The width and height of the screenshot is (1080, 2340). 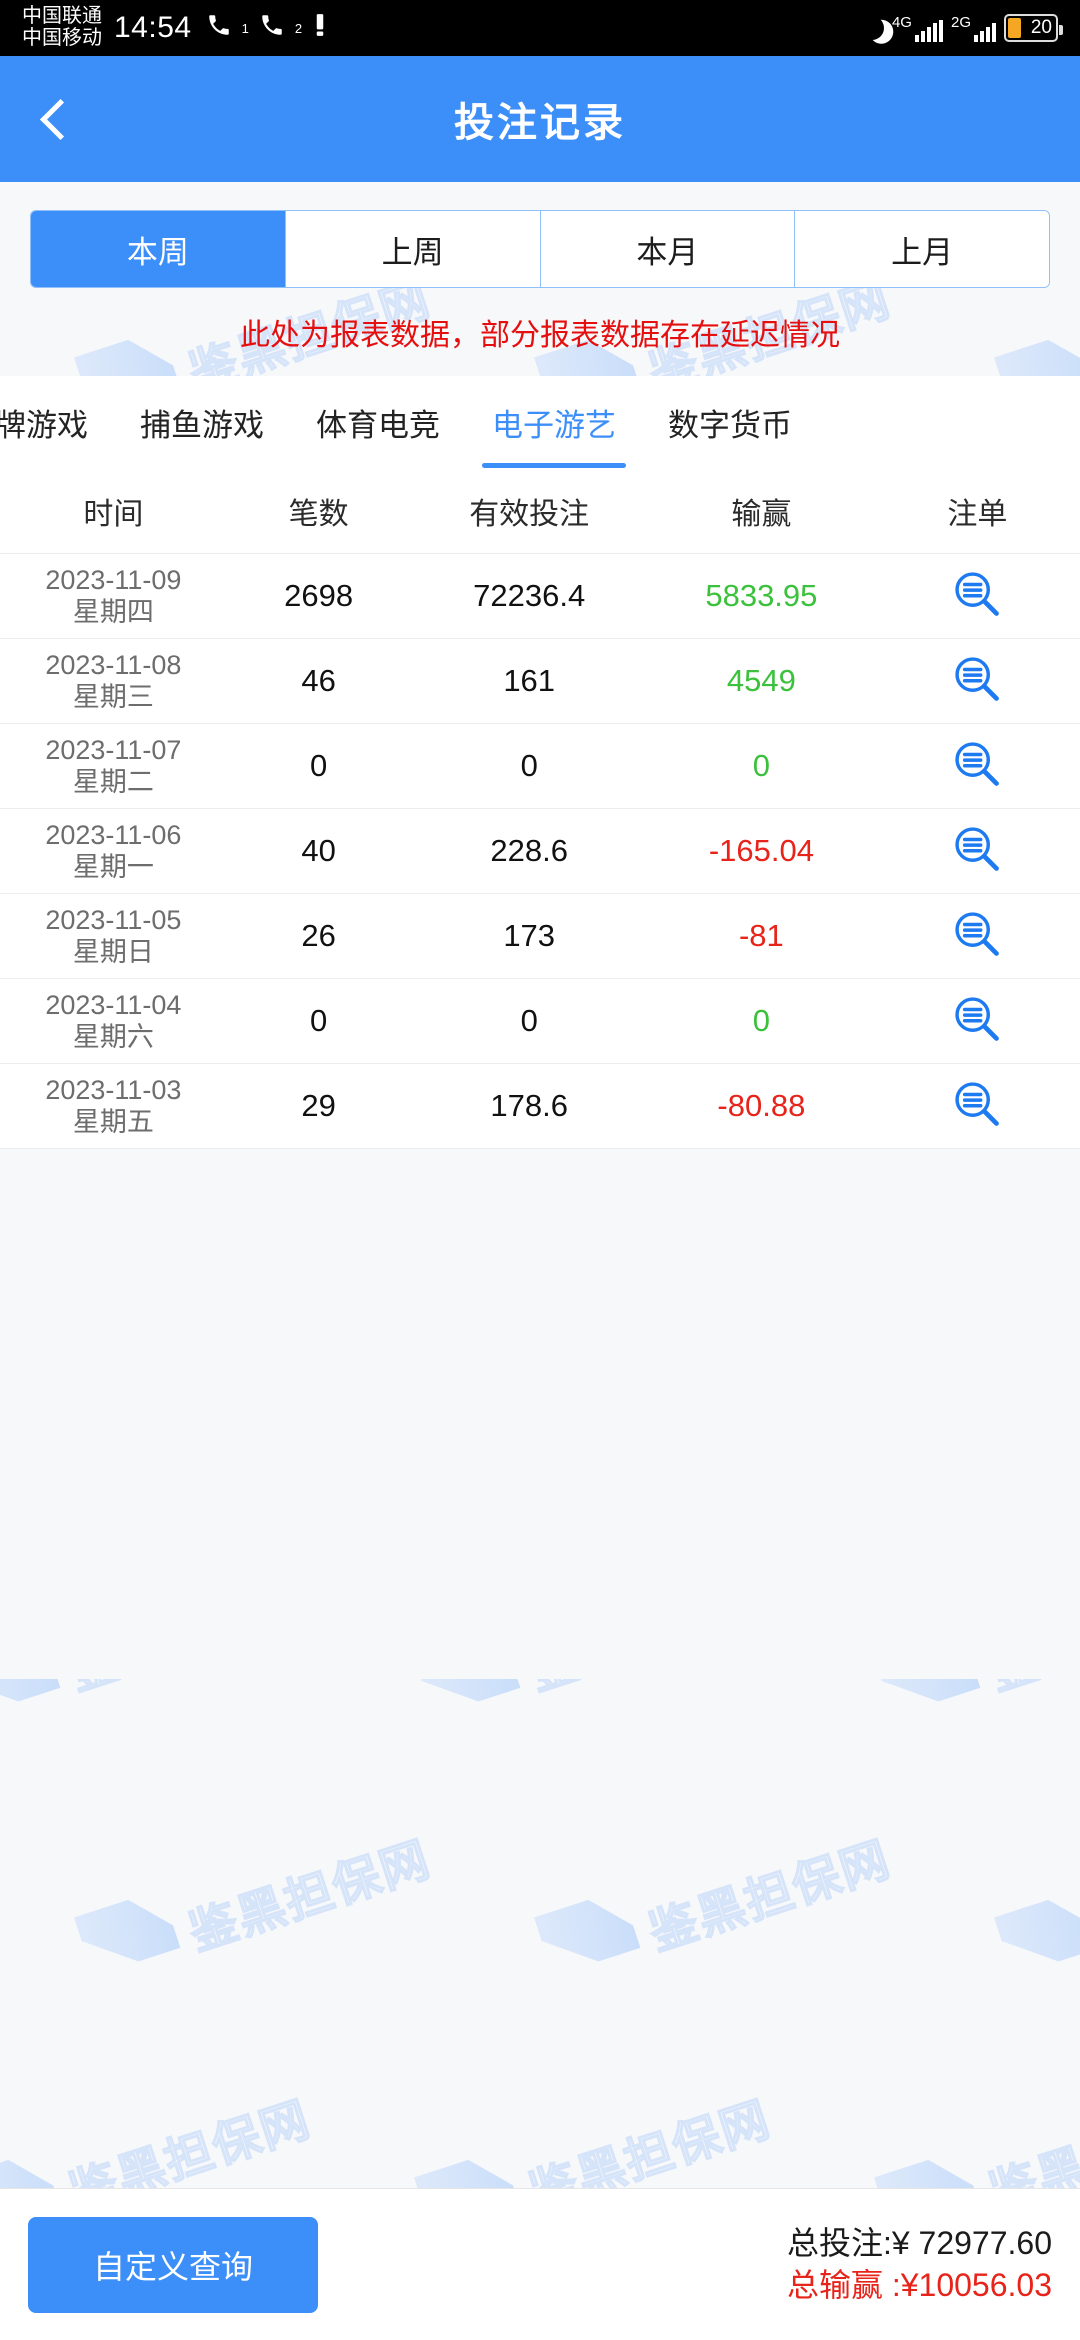 I want to click on tab-sports-esports: 体育电竞, so click(x=378, y=425).